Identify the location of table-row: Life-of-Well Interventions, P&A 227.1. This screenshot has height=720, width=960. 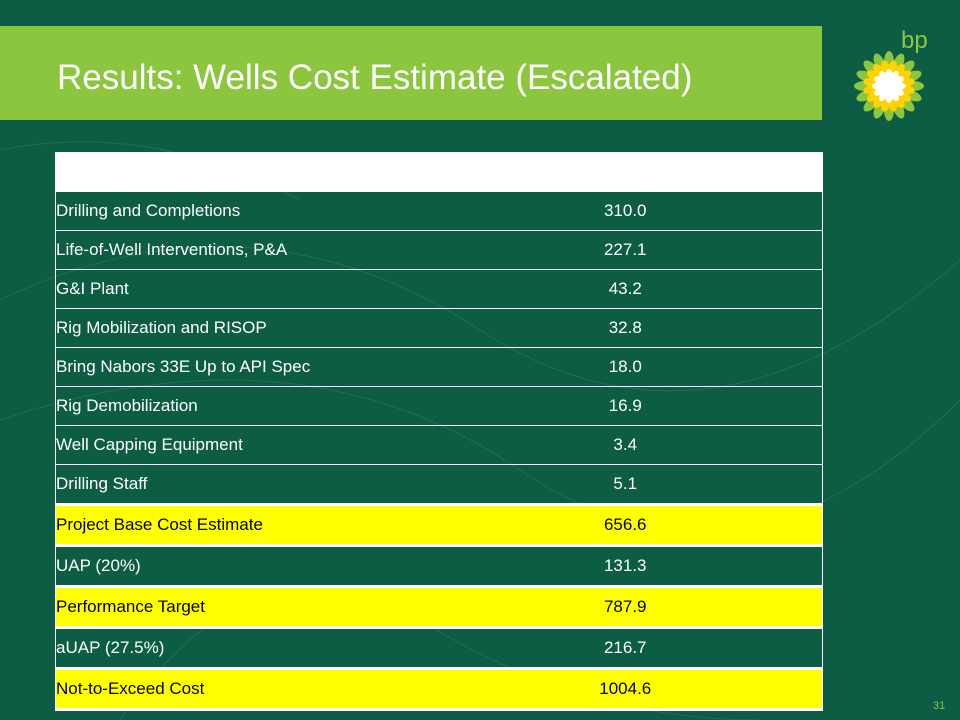
(439, 250).